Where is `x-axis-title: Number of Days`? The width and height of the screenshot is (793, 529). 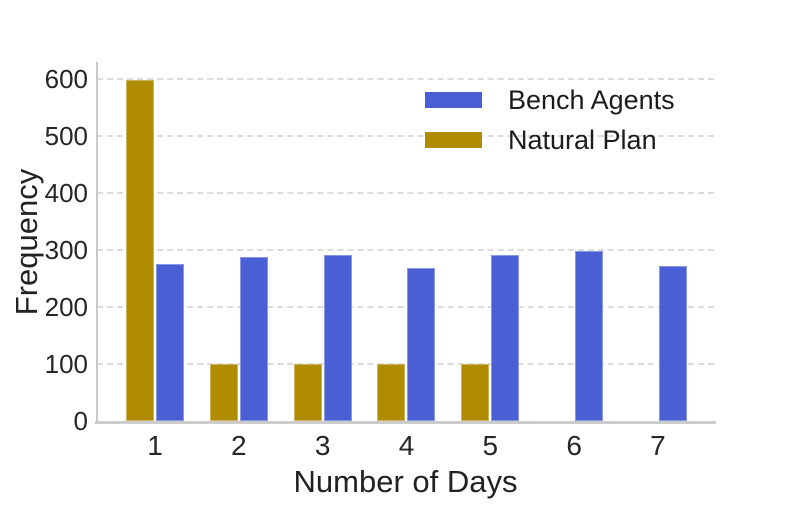
x-axis-title: Number of Days is located at coordinates (405, 481).